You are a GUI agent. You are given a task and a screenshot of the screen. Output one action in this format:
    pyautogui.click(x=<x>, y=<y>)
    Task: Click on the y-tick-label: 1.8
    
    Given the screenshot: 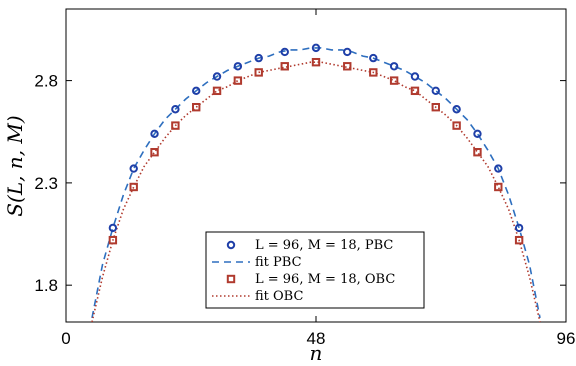 What is the action you would take?
    pyautogui.click(x=46, y=285)
    